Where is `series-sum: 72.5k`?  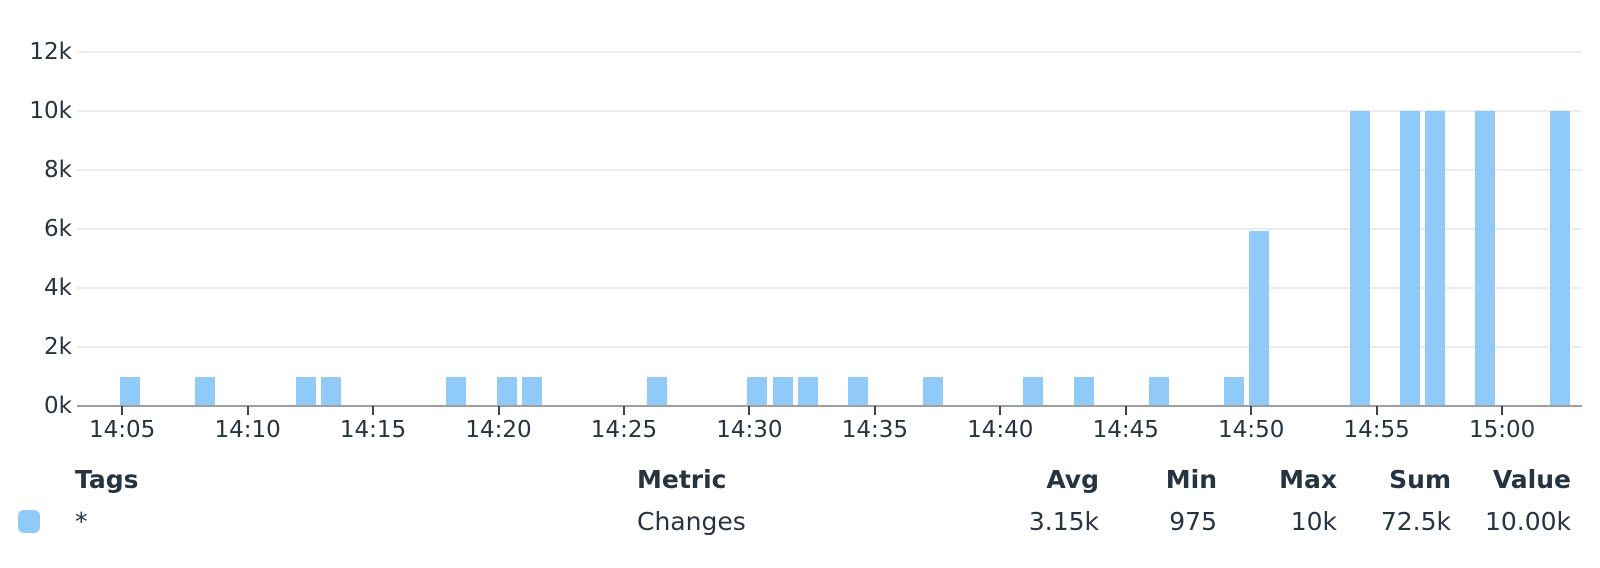
series-sum: 72.5k is located at coordinates (1415, 521).